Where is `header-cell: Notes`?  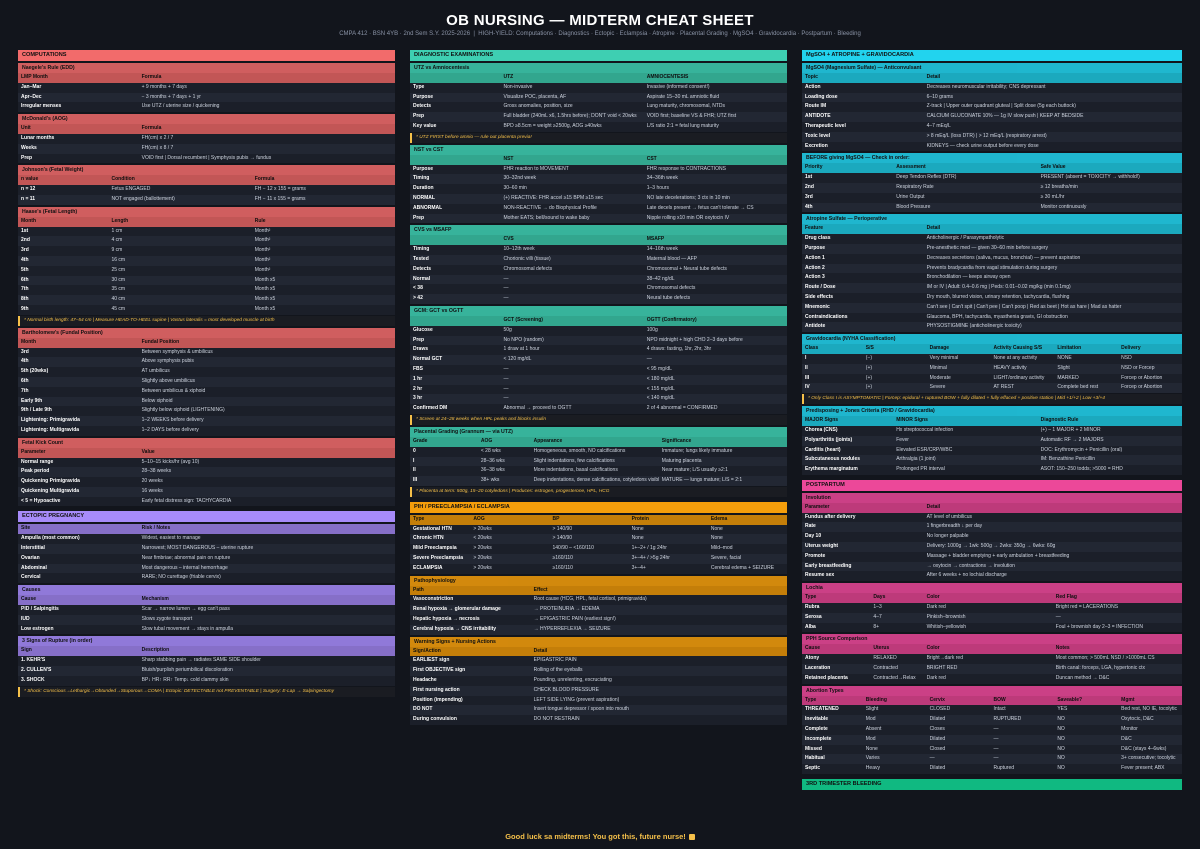
header-cell: Notes is located at coordinates (1117, 649).